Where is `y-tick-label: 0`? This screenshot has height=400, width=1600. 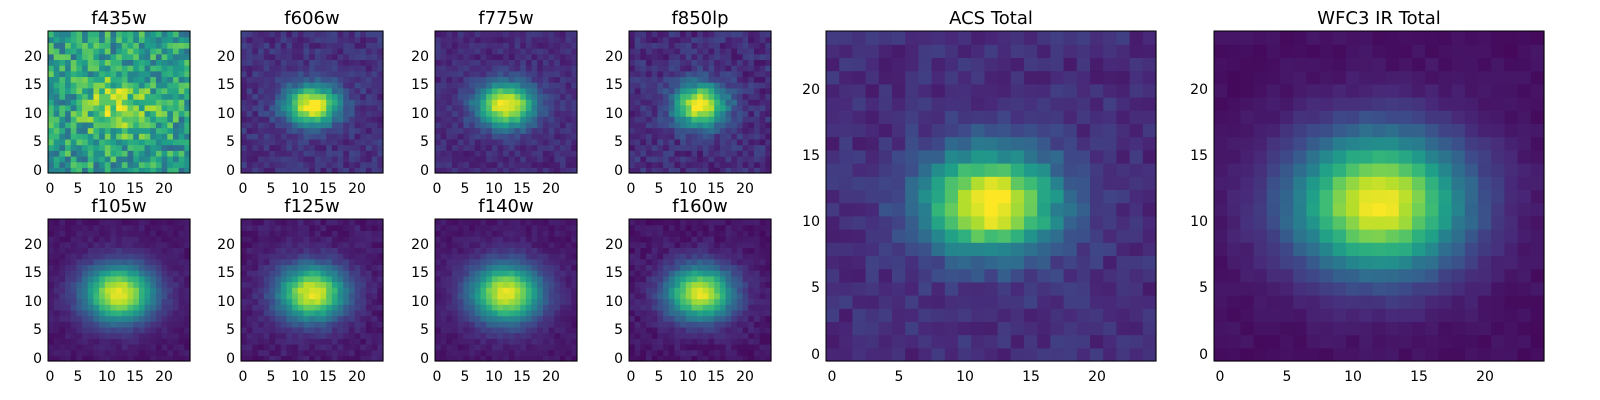
y-tick-label: 0 is located at coordinates (230, 359).